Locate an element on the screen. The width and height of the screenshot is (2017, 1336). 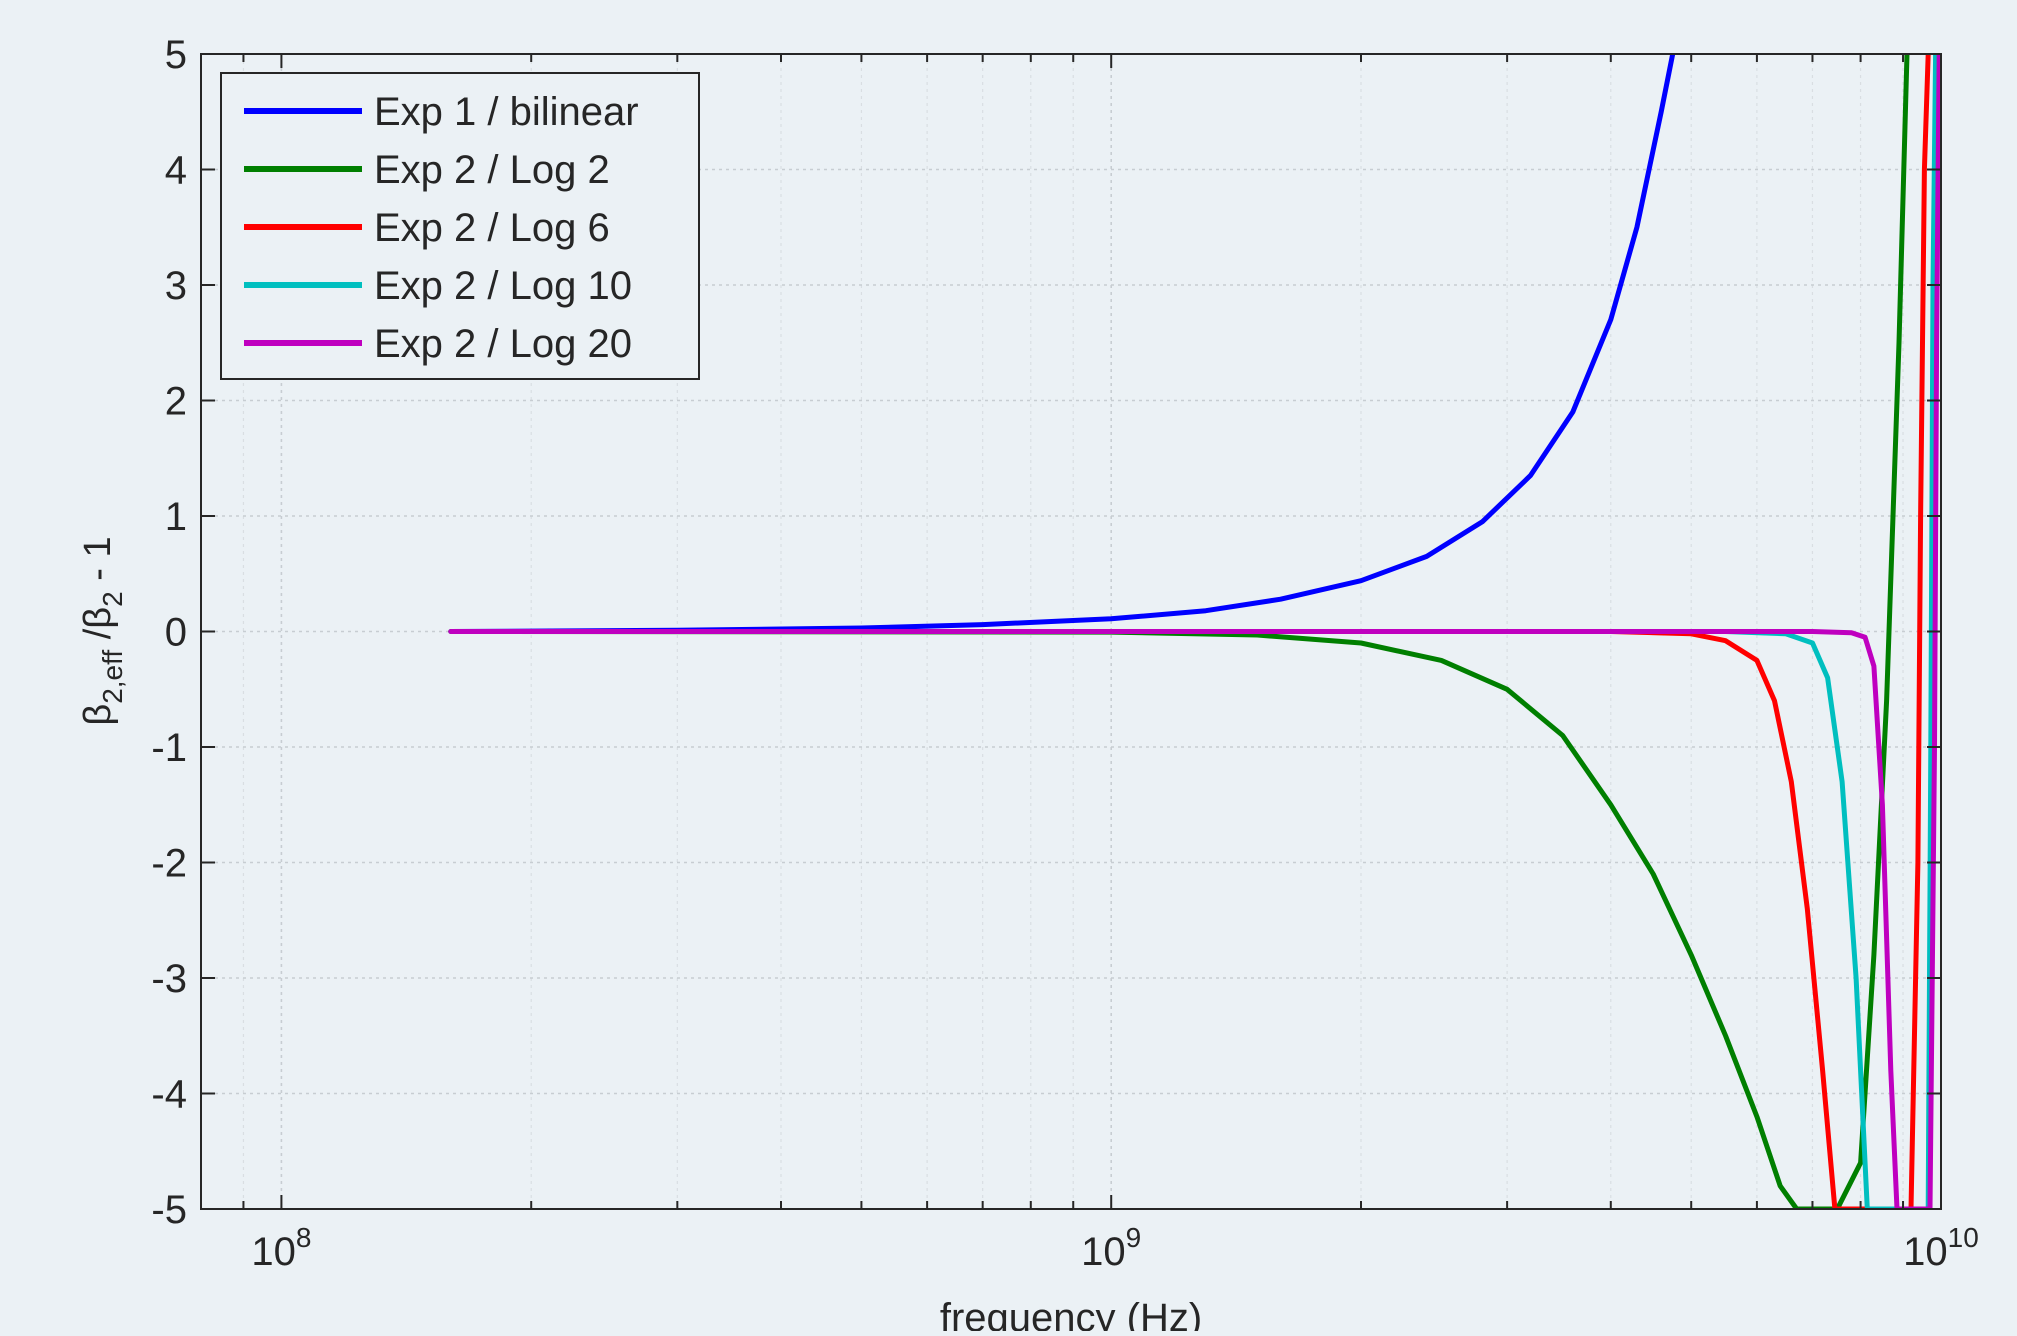
y-tick-label: 3 is located at coordinates (176, 286).